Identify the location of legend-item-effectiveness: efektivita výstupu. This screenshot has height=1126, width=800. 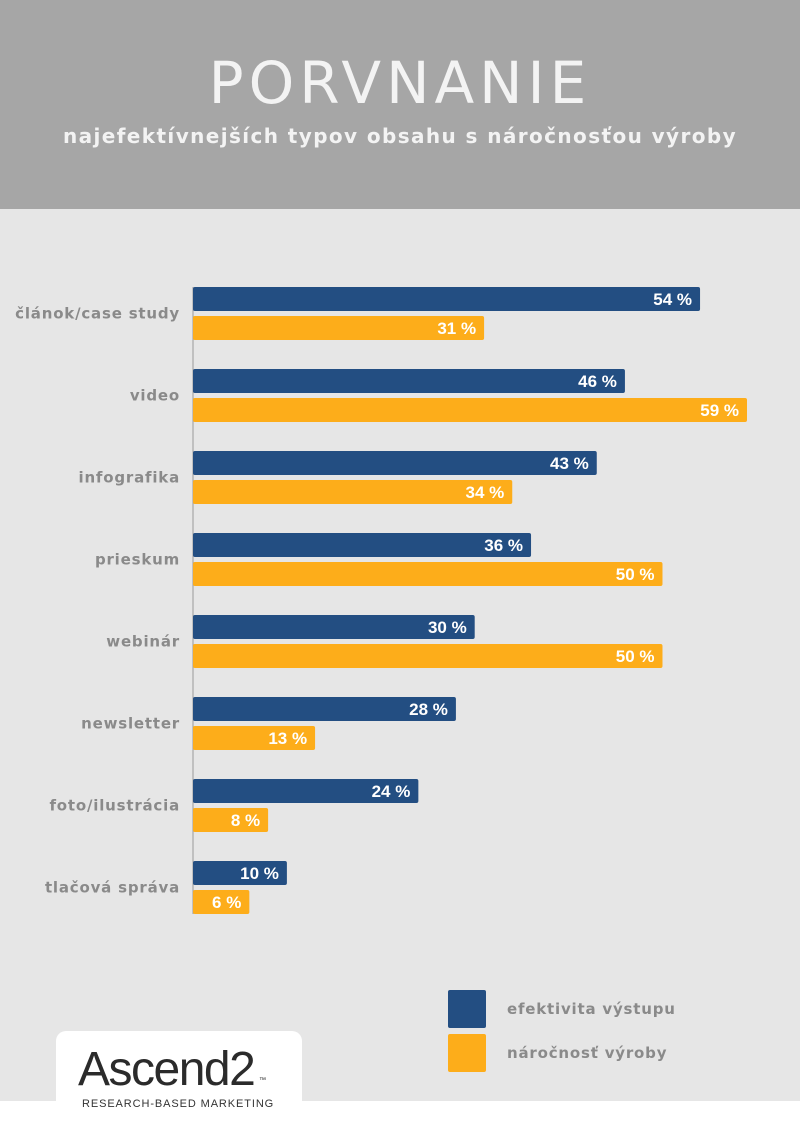
(562, 1009).